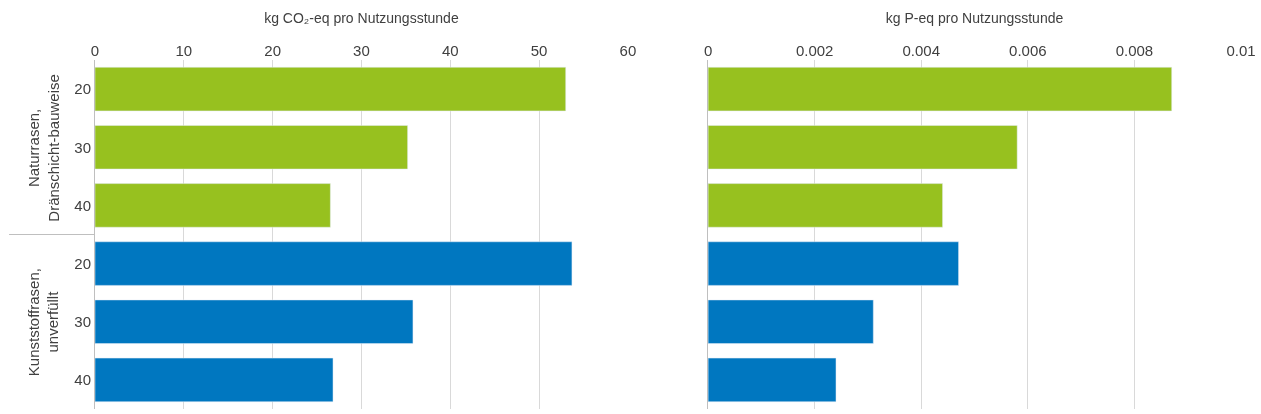 The height and width of the screenshot is (414, 1261). What do you see at coordinates (539, 50) in the screenshot?
I see `x-tick-label: 50` at bounding box center [539, 50].